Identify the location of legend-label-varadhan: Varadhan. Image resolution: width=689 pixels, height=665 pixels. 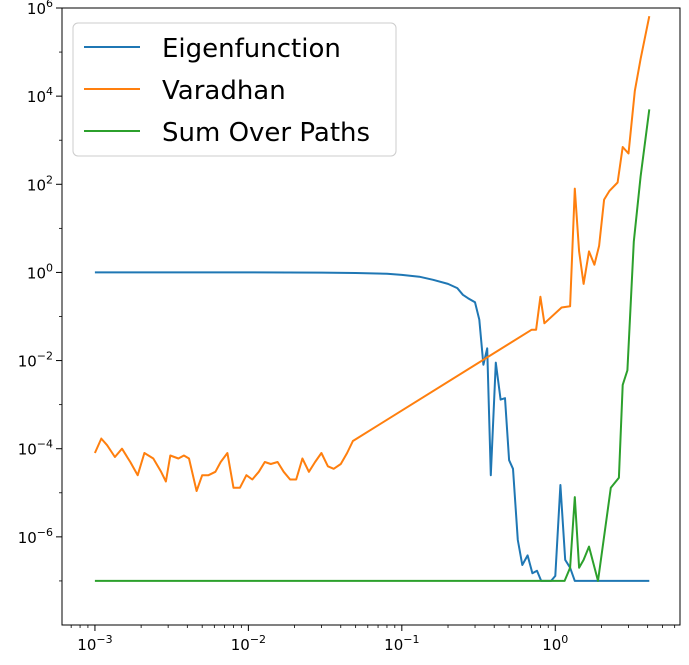
(224, 91).